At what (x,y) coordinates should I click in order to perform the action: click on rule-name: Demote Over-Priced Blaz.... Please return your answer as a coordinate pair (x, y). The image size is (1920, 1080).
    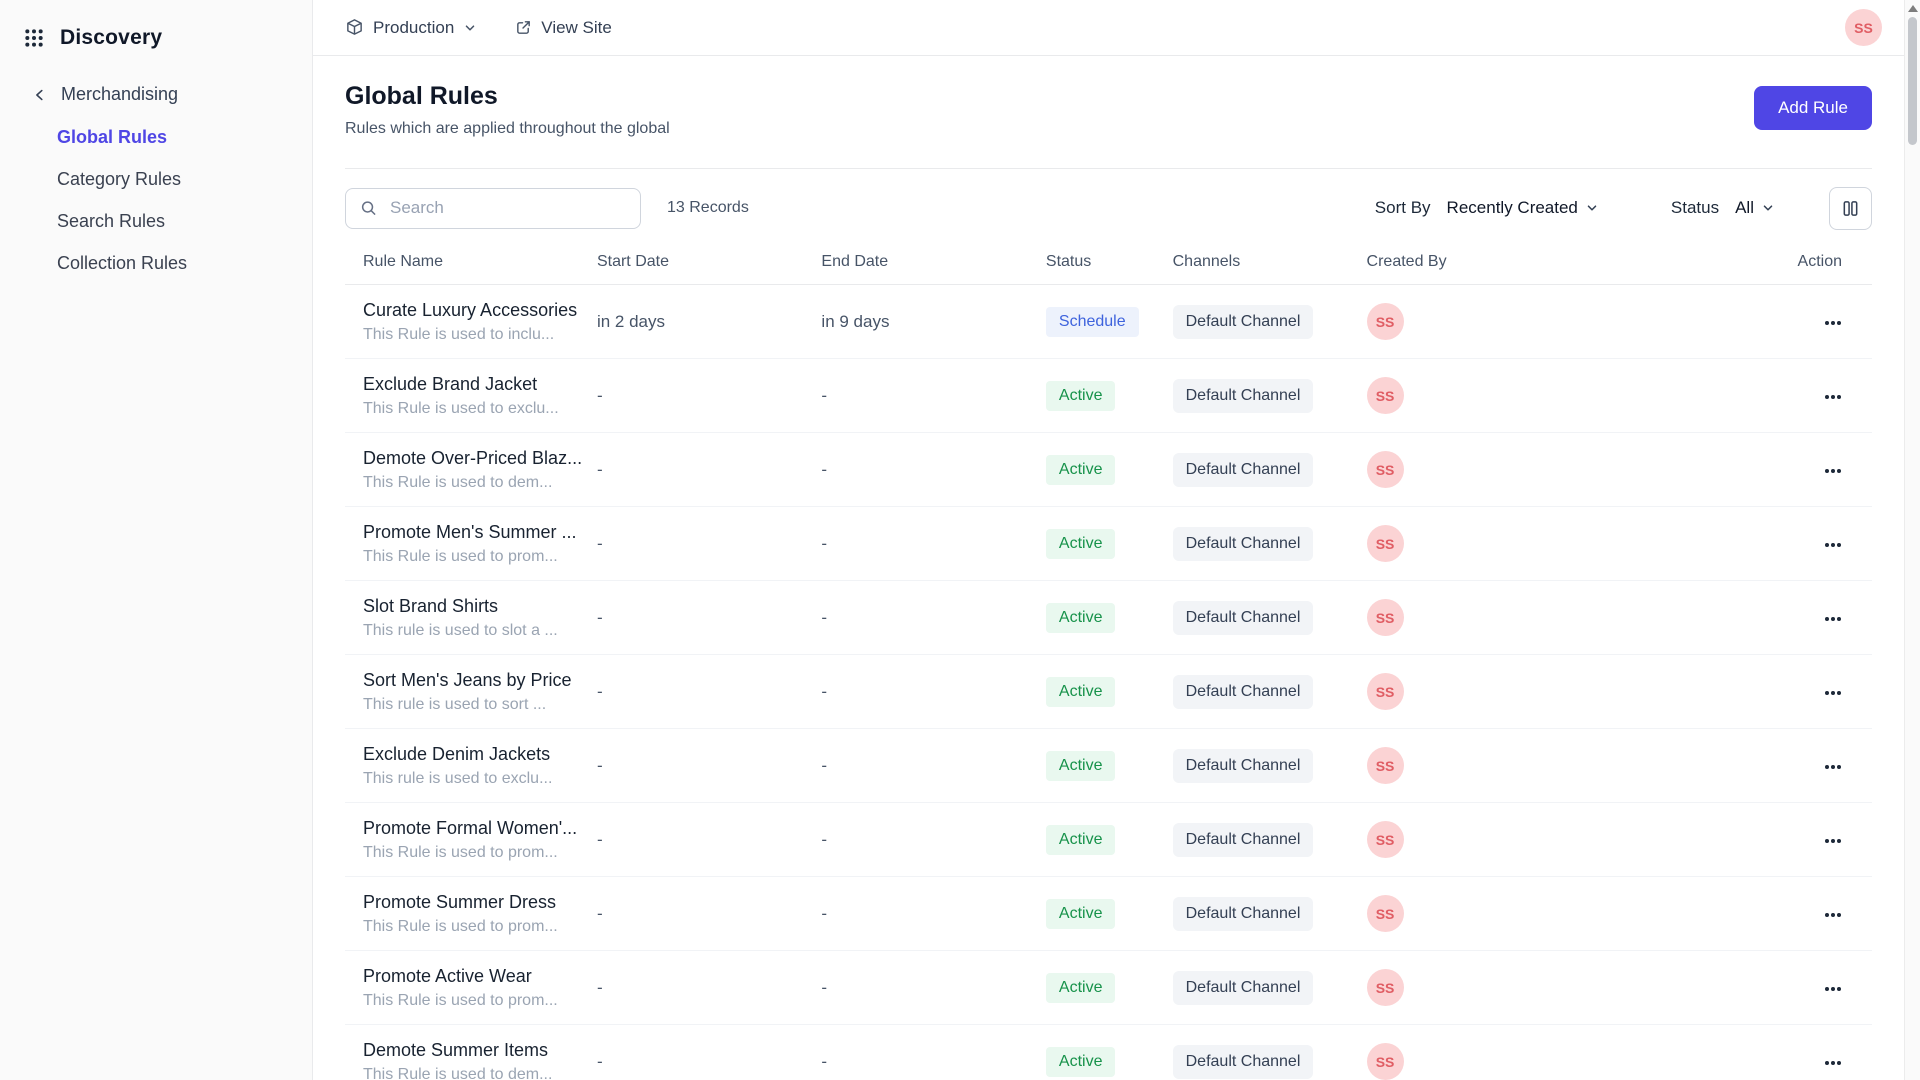
    Looking at the image, I should click on (473, 457).